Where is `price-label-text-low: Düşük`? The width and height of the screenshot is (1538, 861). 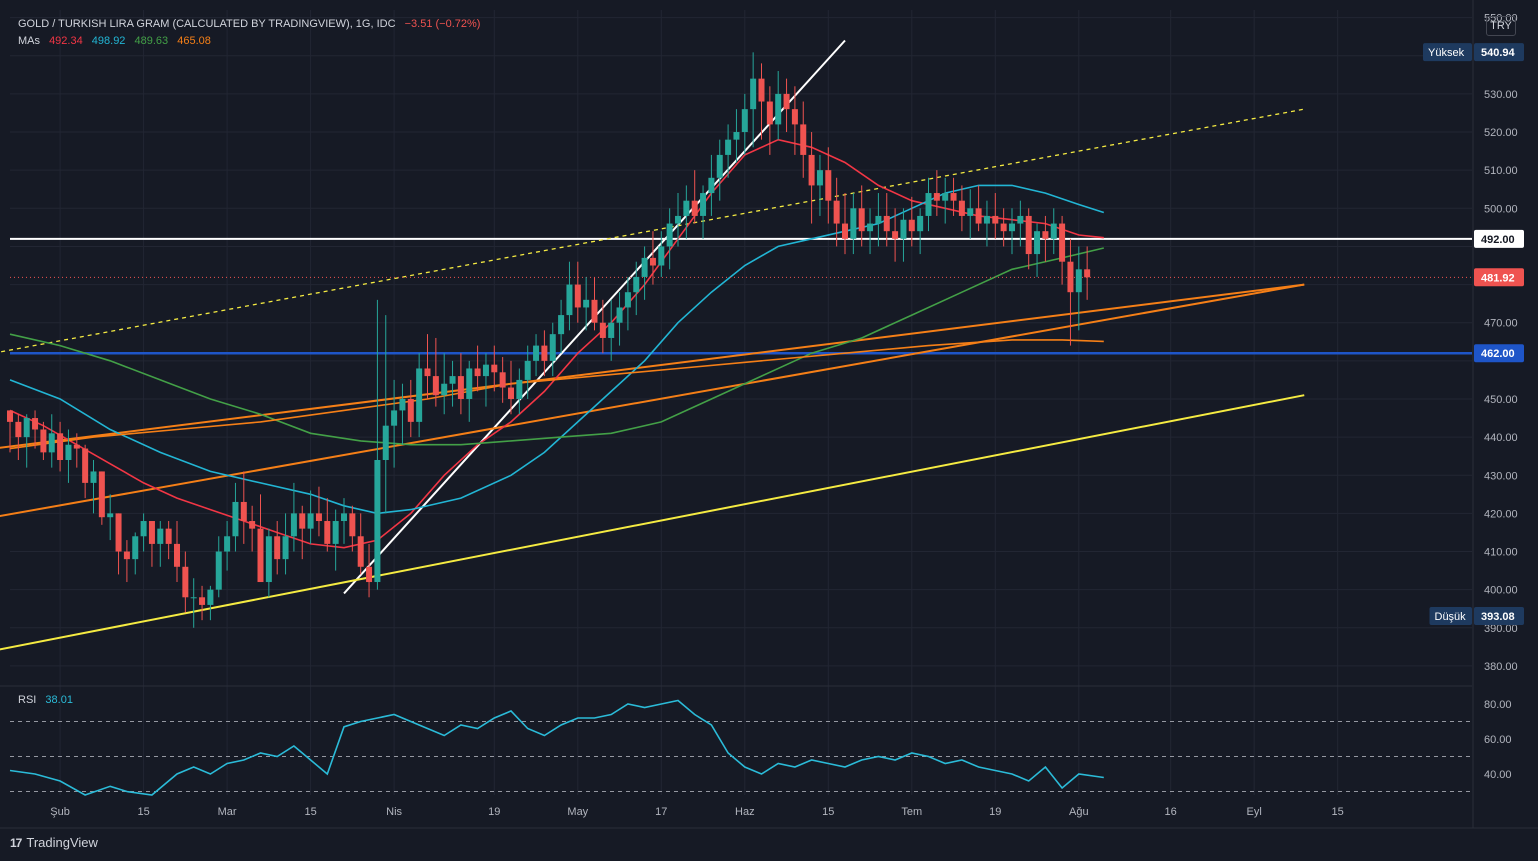
price-label-text-low: Düşük is located at coordinates (1451, 617).